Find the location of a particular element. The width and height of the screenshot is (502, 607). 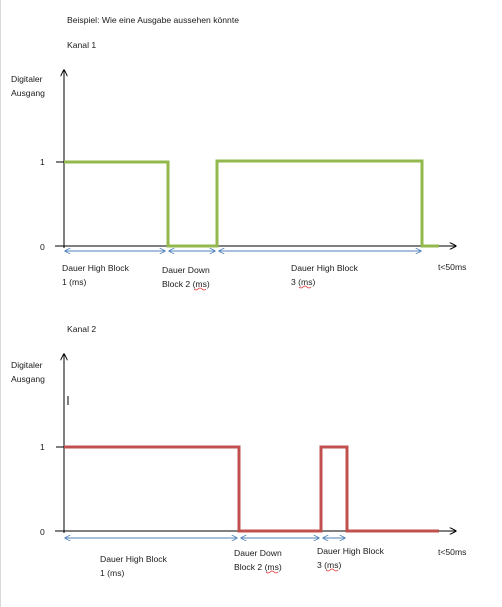

channel-2-y-tick-low-label: 0 is located at coordinates (42, 532).